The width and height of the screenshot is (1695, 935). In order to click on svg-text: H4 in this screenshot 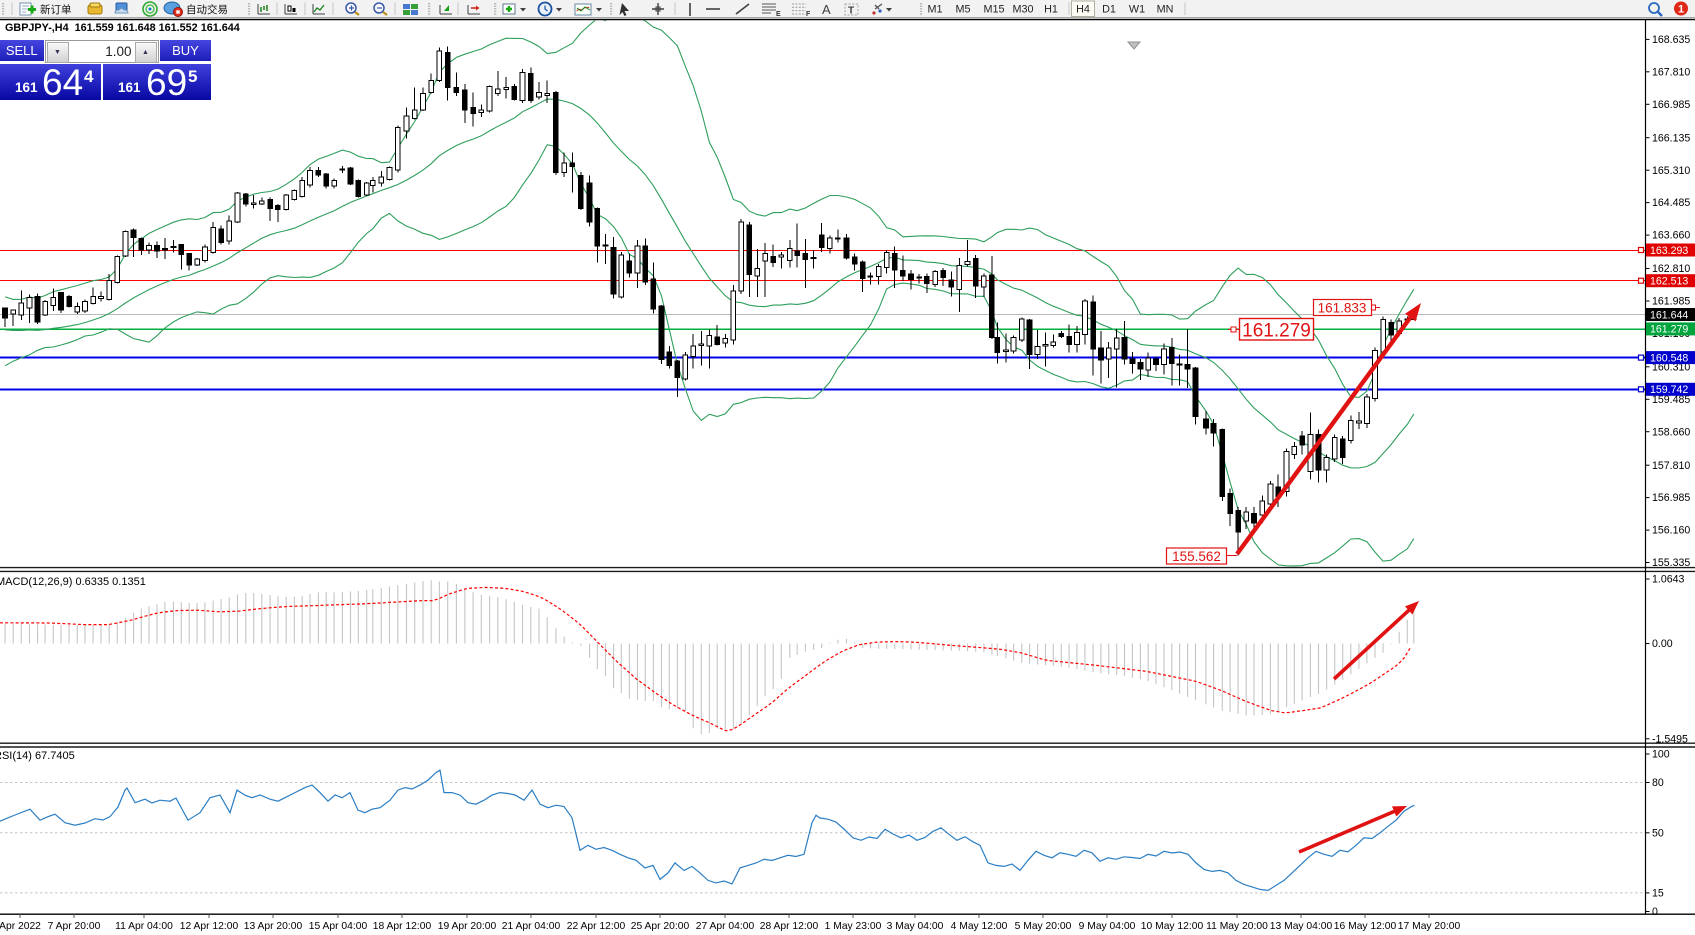, I will do `click(1083, 10)`.